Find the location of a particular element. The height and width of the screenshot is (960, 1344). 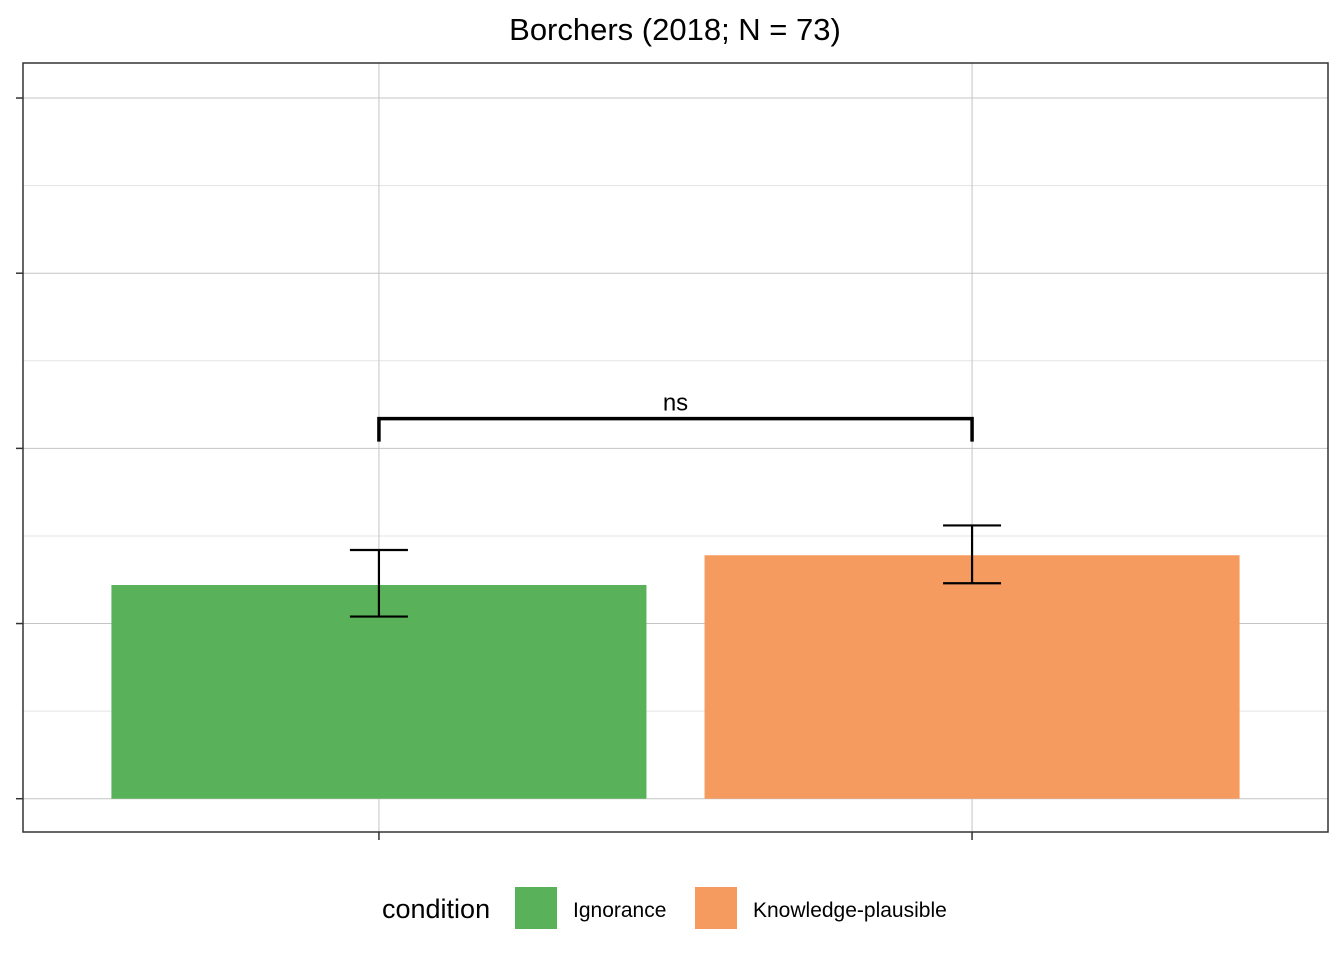

error-bars is located at coordinates (675, 571).